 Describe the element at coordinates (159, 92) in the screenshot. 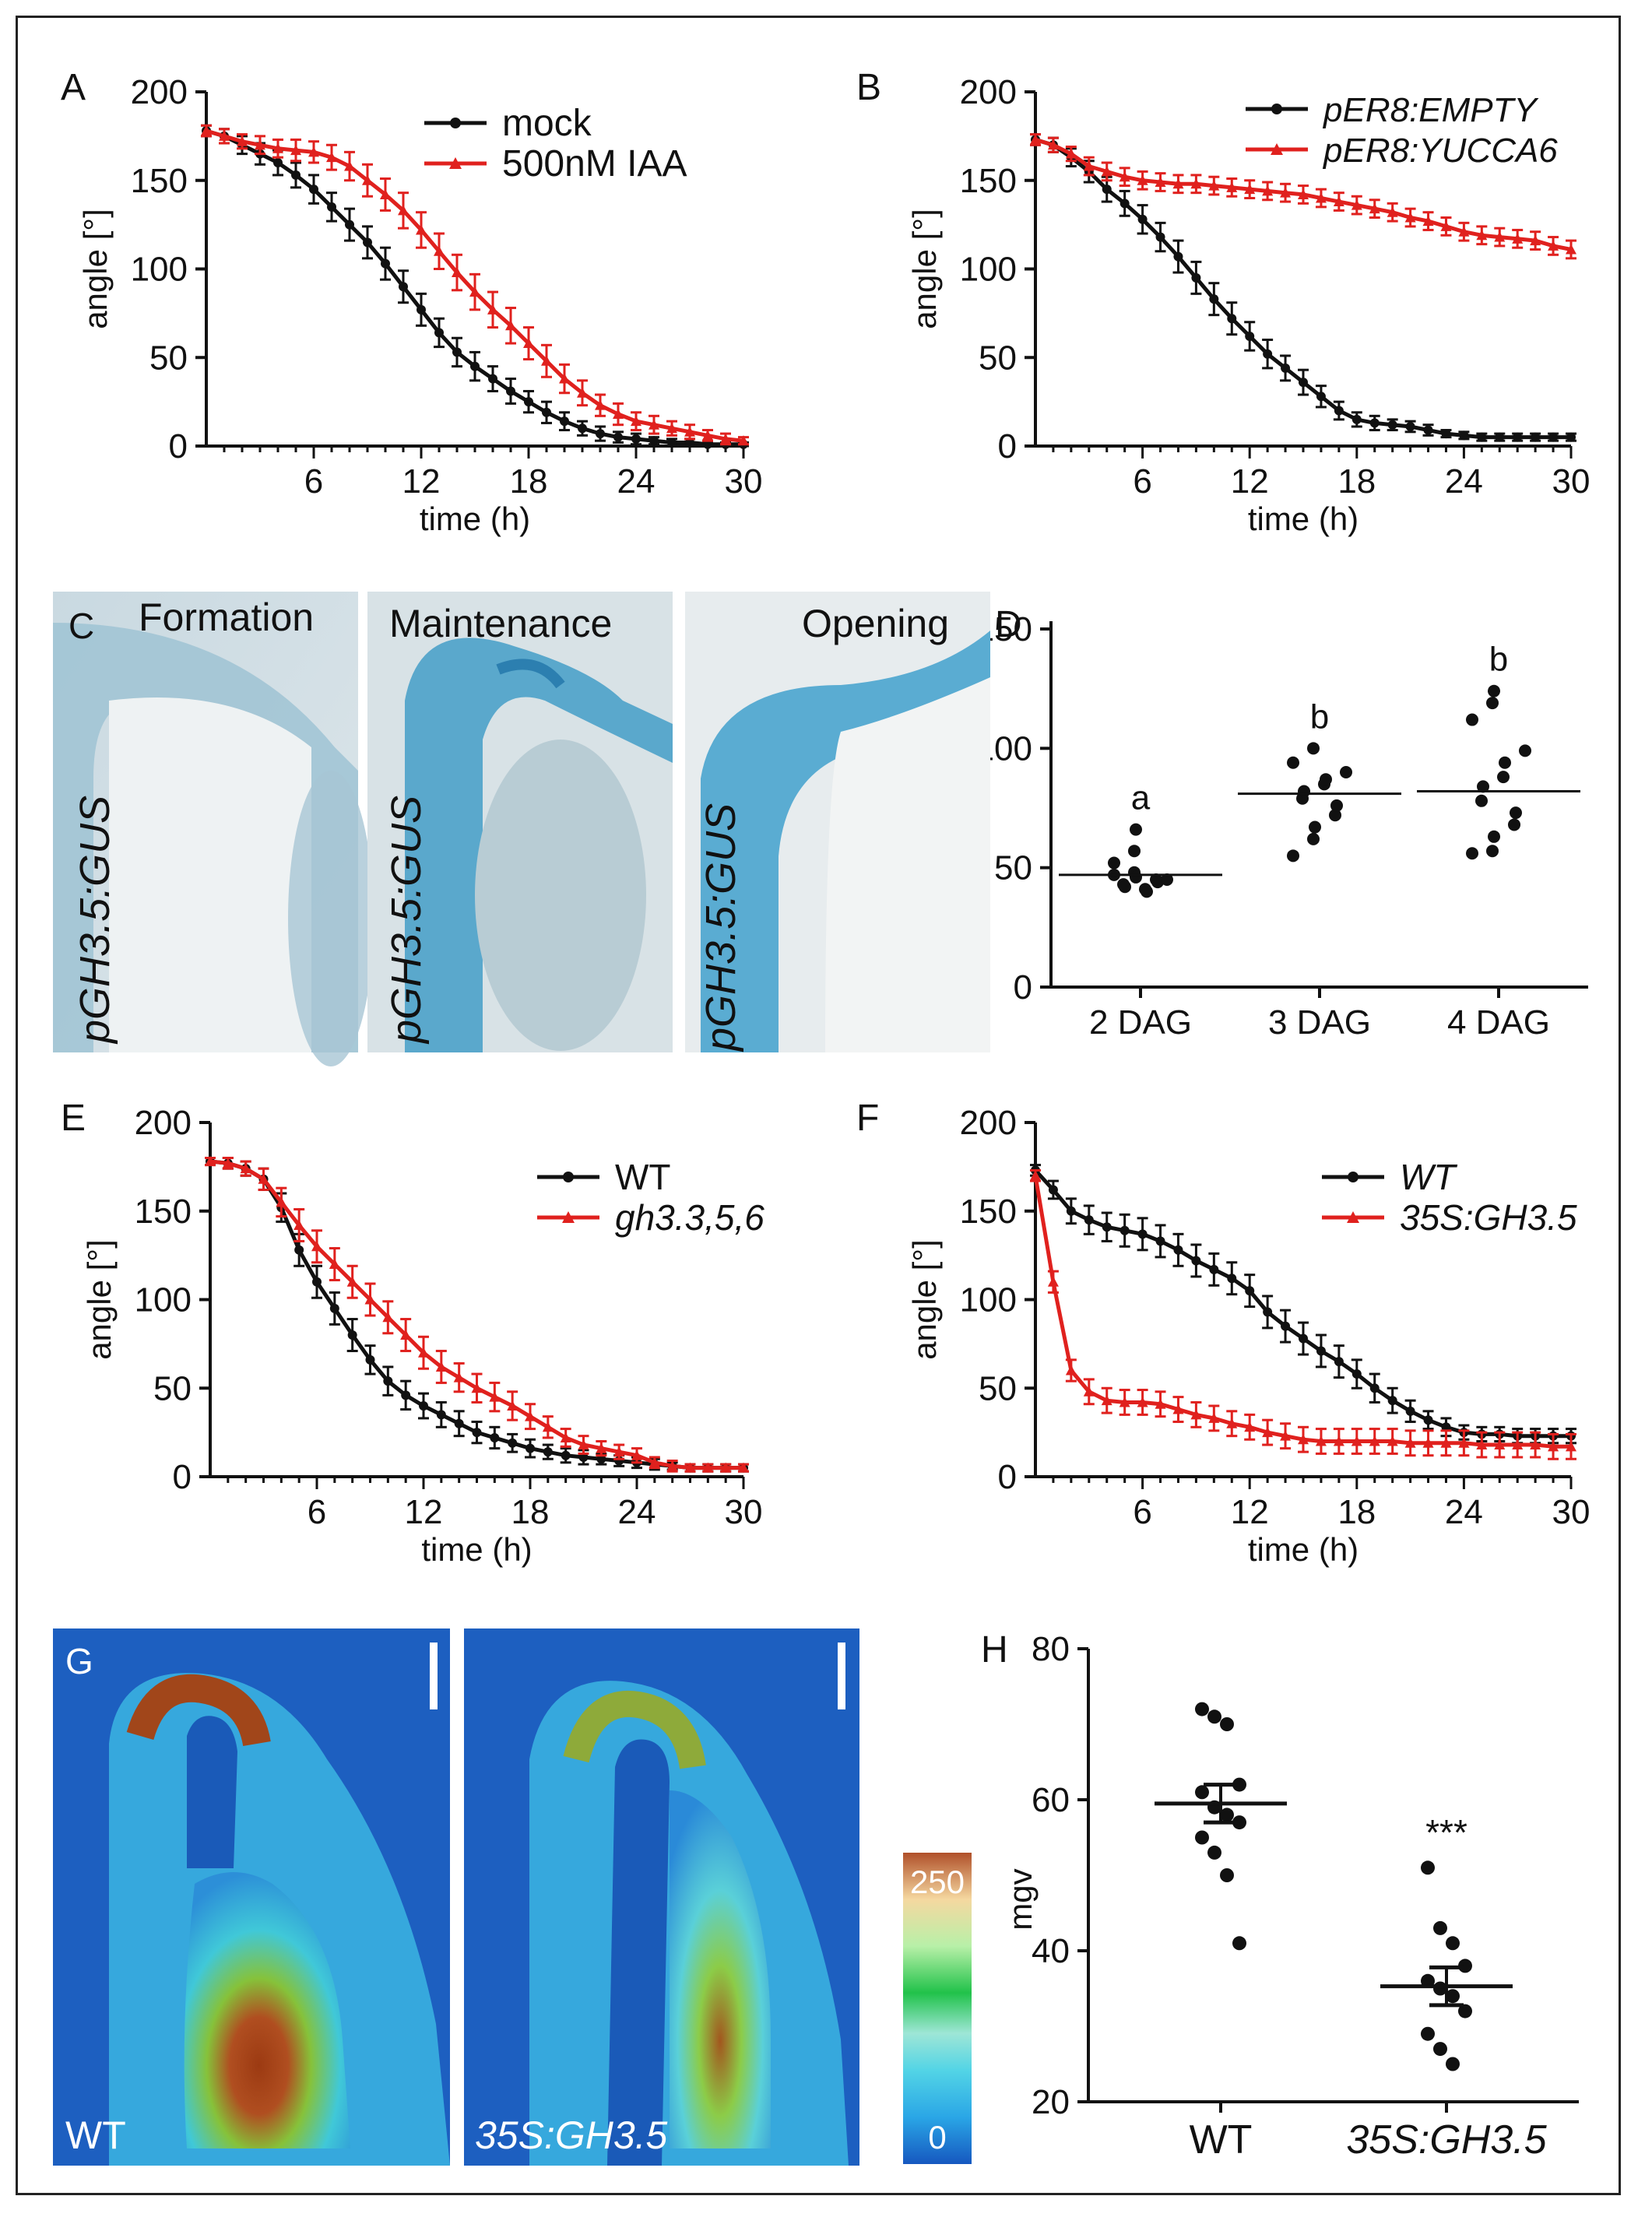

I see `y-tick-label: 200` at that location.